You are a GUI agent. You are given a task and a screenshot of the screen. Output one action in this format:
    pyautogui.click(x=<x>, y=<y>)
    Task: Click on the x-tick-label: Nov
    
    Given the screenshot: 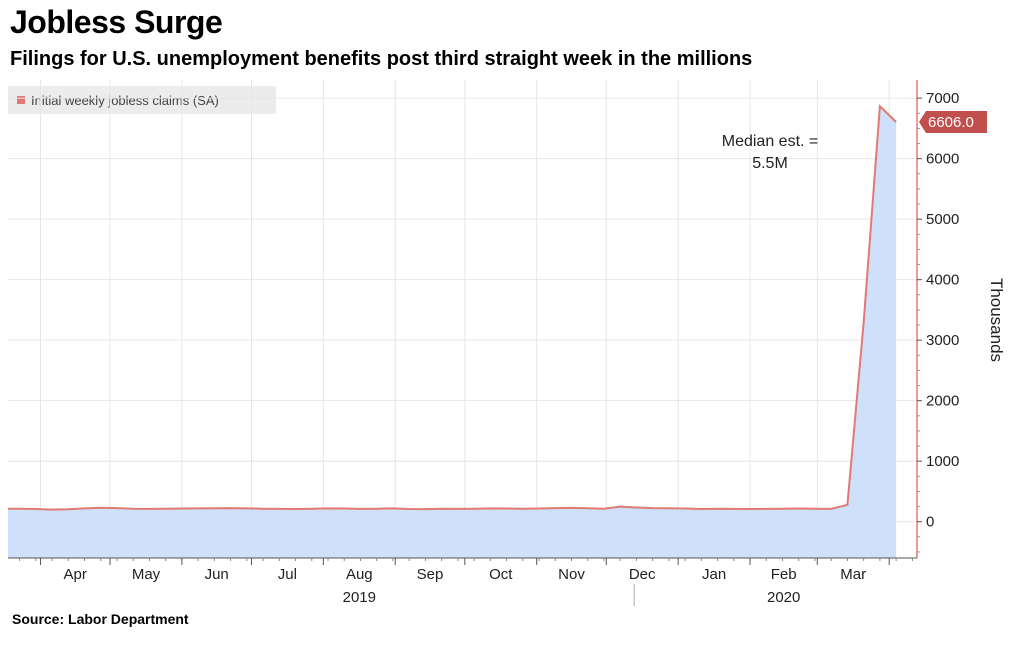 What is the action you would take?
    pyautogui.click(x=571, y=574)
    